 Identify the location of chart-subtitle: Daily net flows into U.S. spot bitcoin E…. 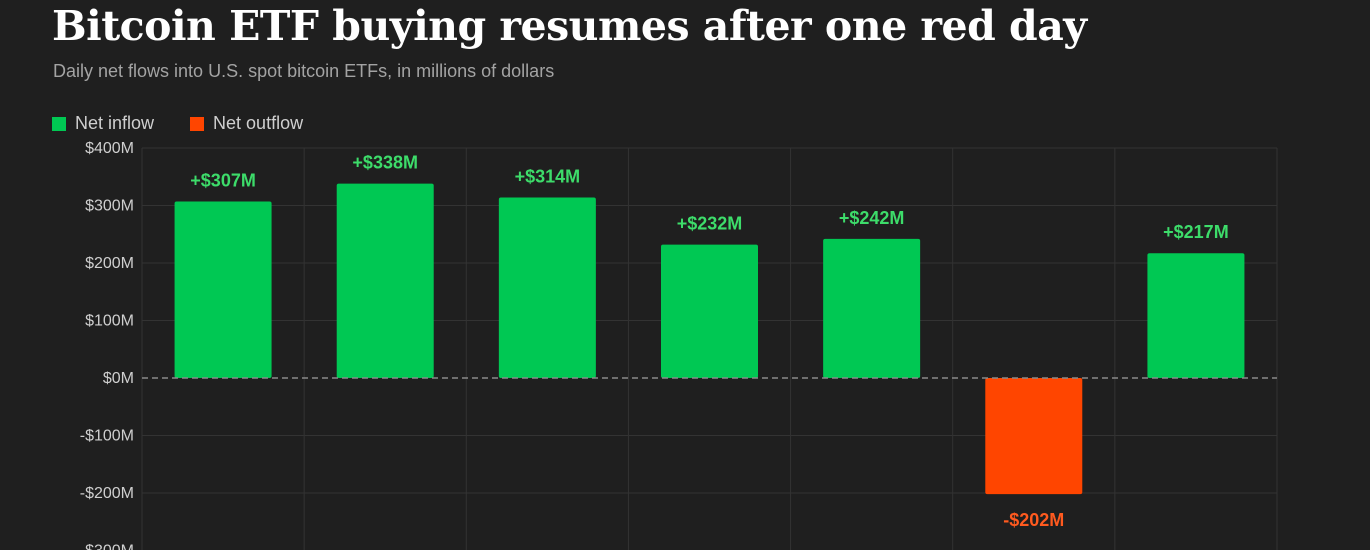
(304, 71).